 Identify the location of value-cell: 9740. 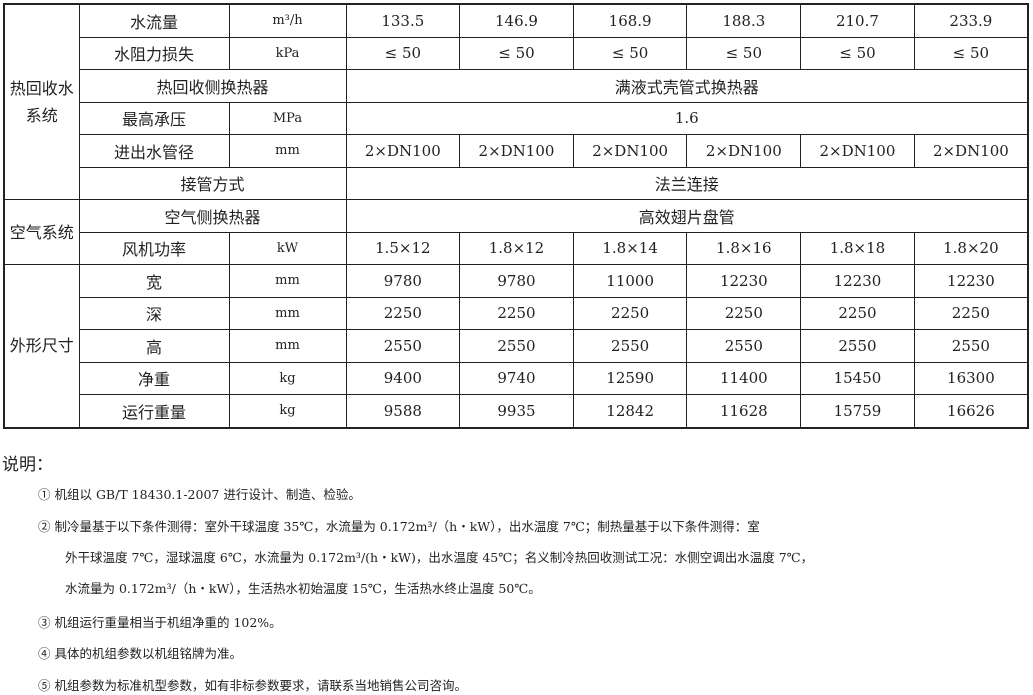
(516, 378).